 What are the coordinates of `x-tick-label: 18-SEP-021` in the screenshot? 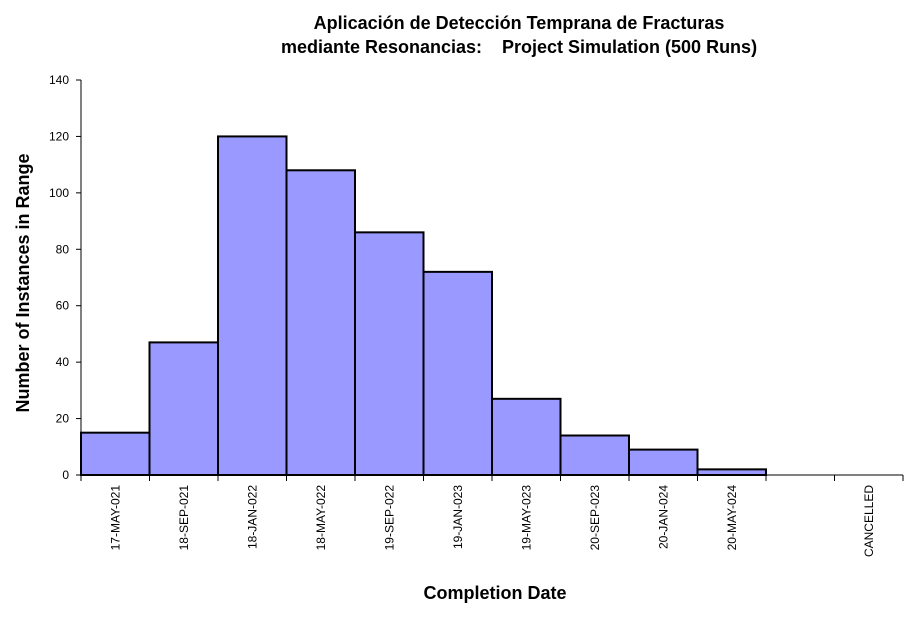 It's located at (184, 518).